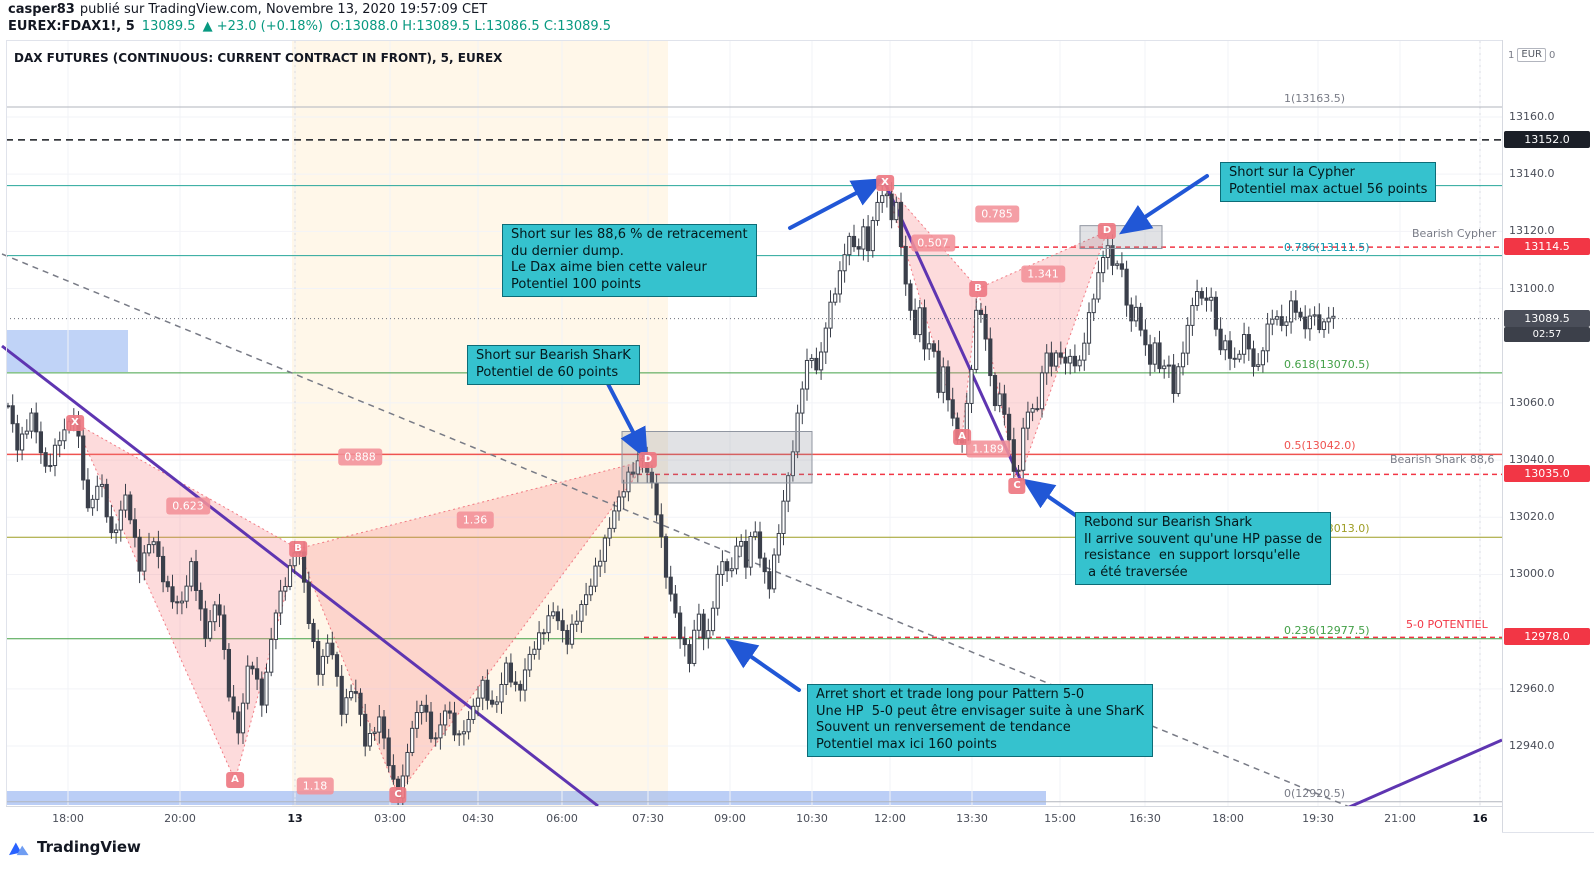 The height and width of the screenshot is (882, 1594). Describe the element at coordinates (471, 26) in the screenshot. I see `ohlc-values: O:13088.0 H:13089.5 L:13086.5 C:13089.5` at that location.